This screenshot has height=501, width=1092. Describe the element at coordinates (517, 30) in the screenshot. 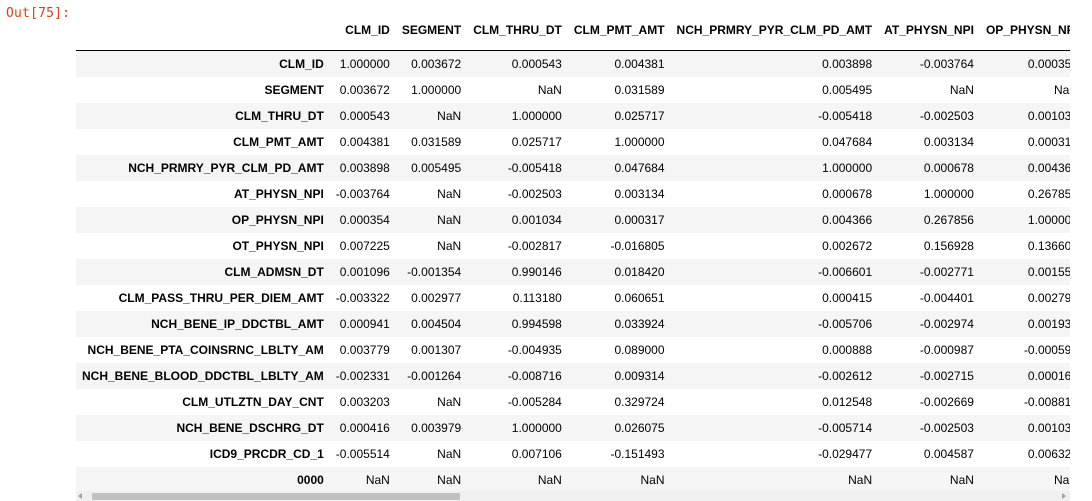

I see `column-header: CLM_THRU_DT` at that location.